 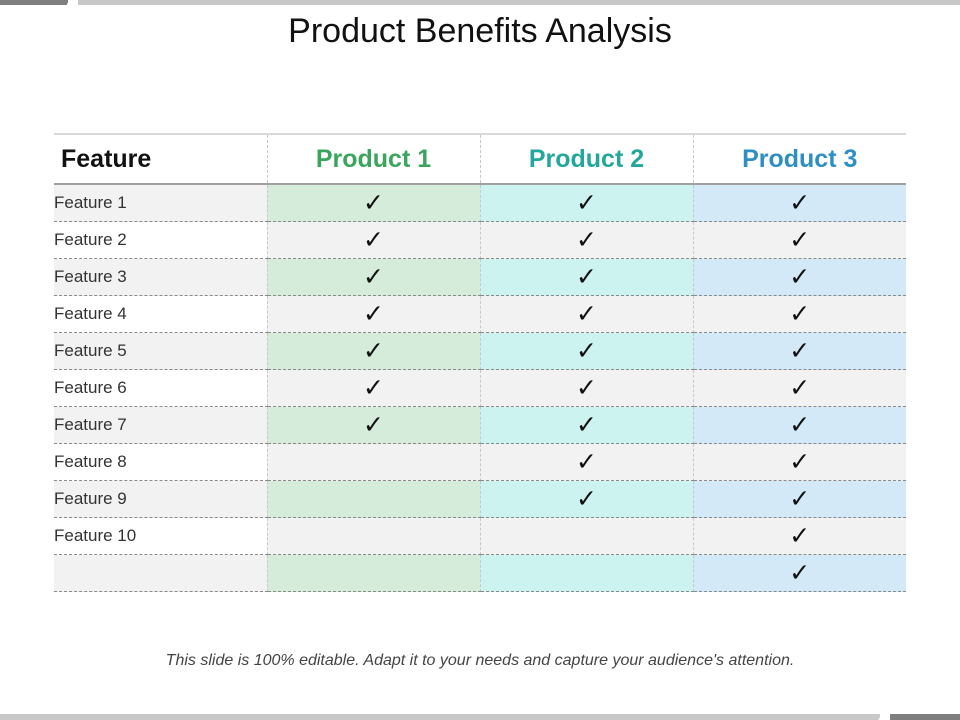 I want to click on table-row: Feature 9 ✓ ✓, so click(x=480, y=499).